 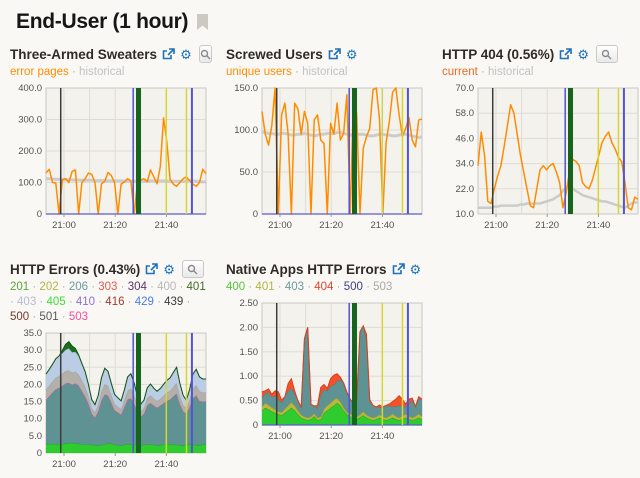 What do you see at coordinates (306, 269) in the screenshot?
I see `chart-title: Native Apps HTTP Errors` at bounding box center [306, 269].